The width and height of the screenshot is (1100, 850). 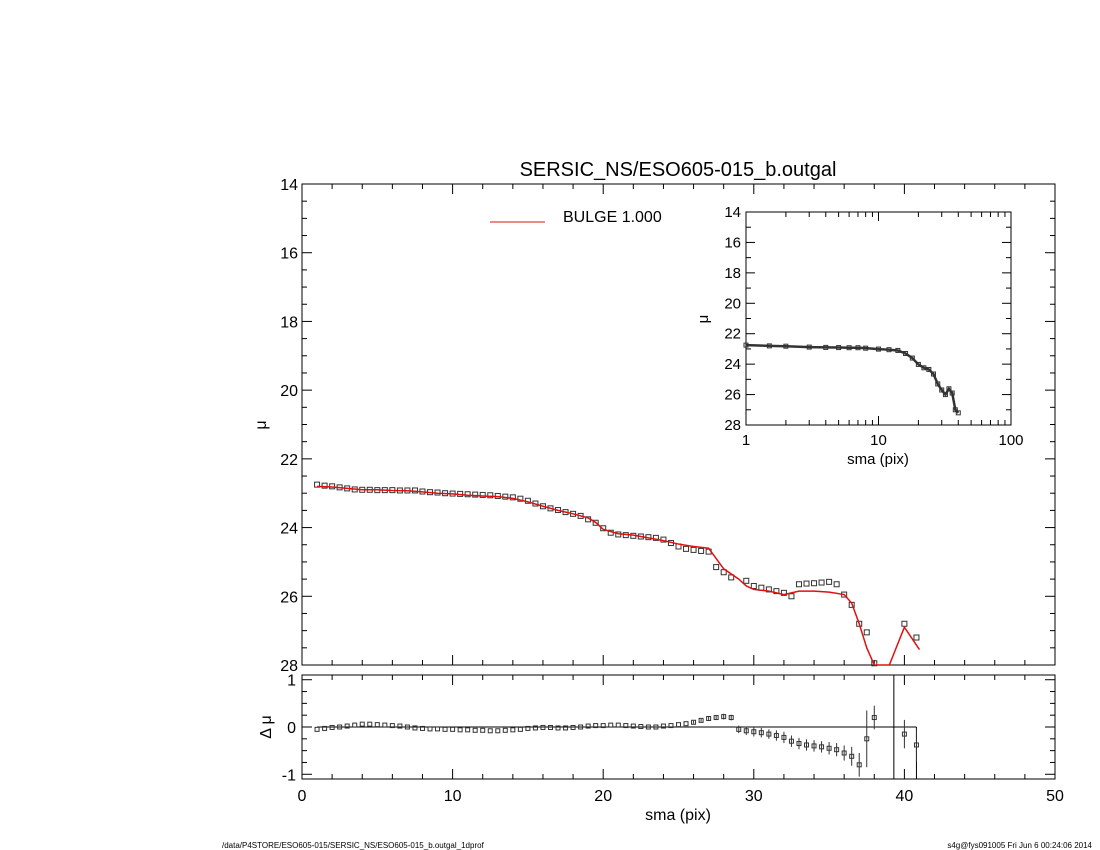 What do you see at coordinates (732, 273) in the screenshot?
I see `inset-ytick-label: 18` at bounding box center [732, 273].